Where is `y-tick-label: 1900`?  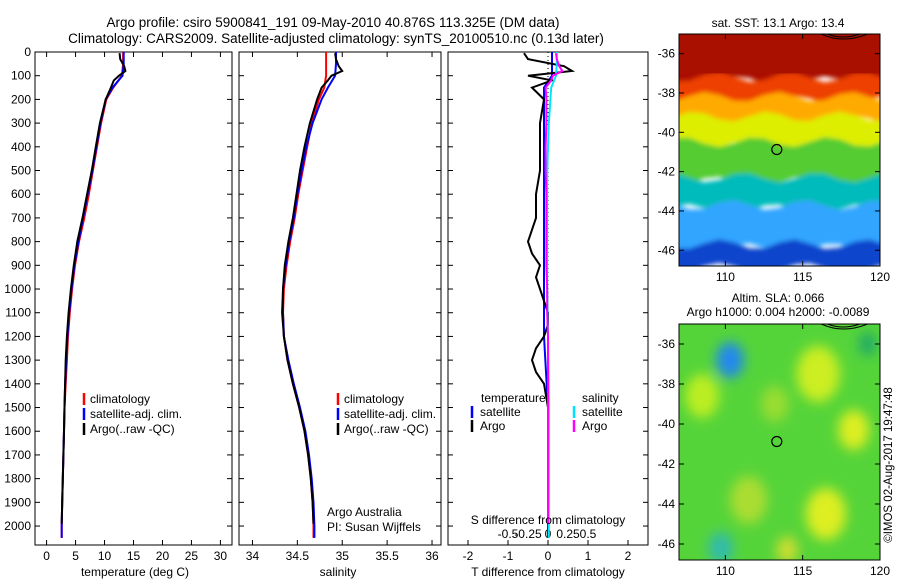
y-tick-label: 1900 is located at coordinates (17, 502).